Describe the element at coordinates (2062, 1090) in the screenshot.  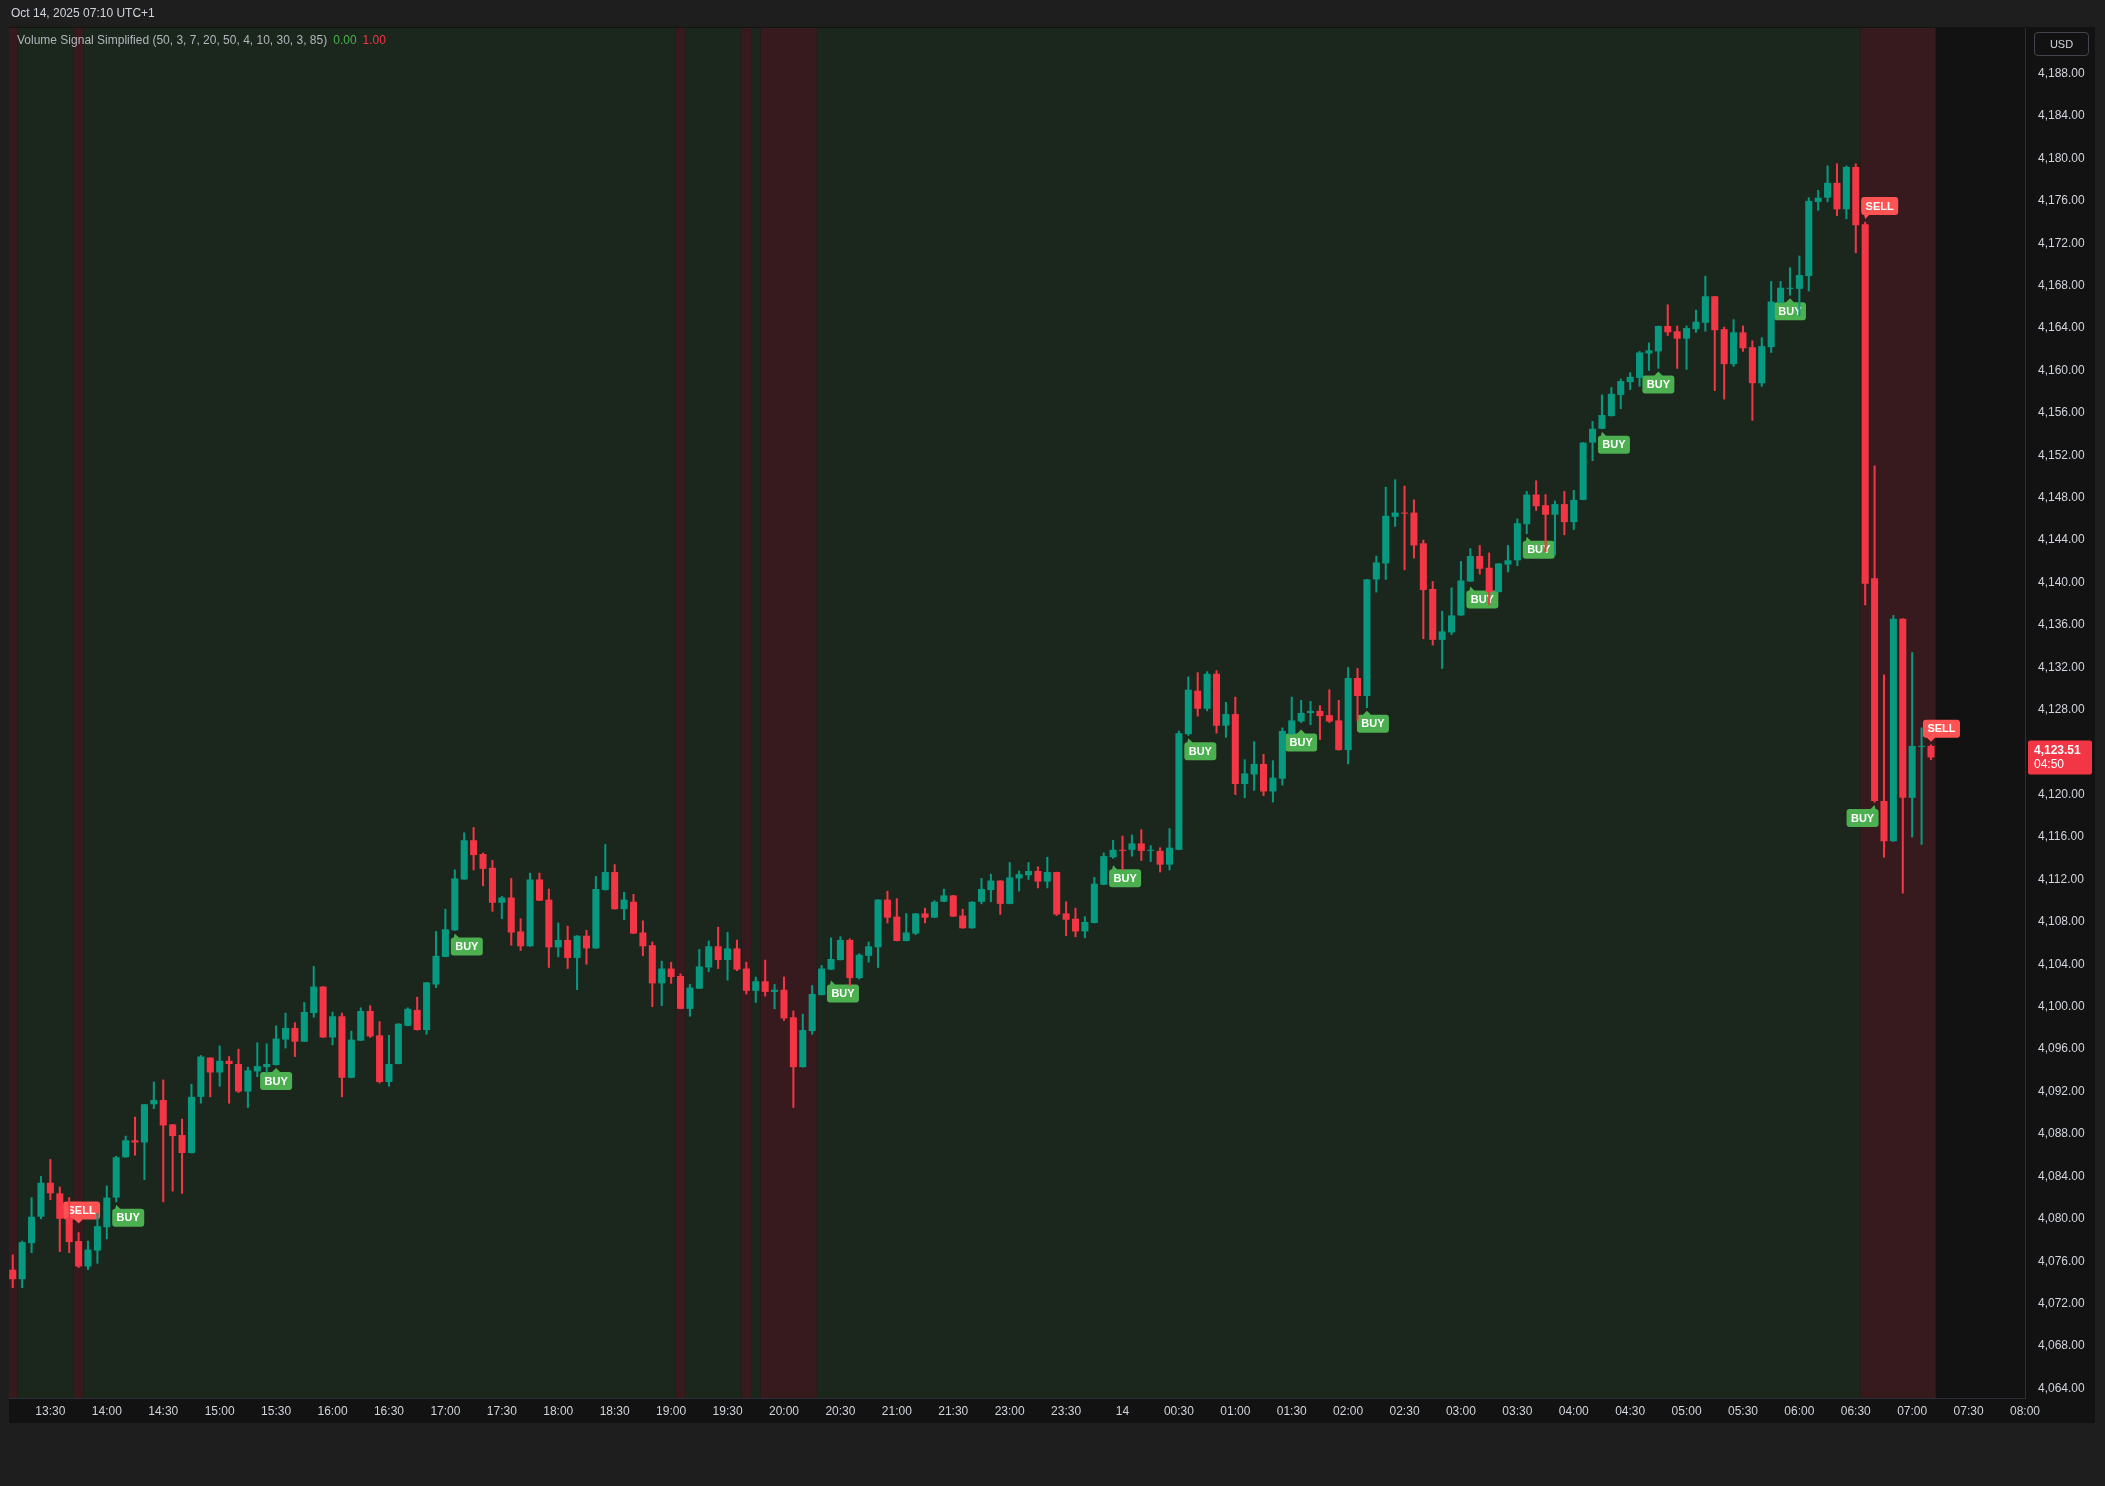
I see `y-tick-label: 4,092.00` at that location.